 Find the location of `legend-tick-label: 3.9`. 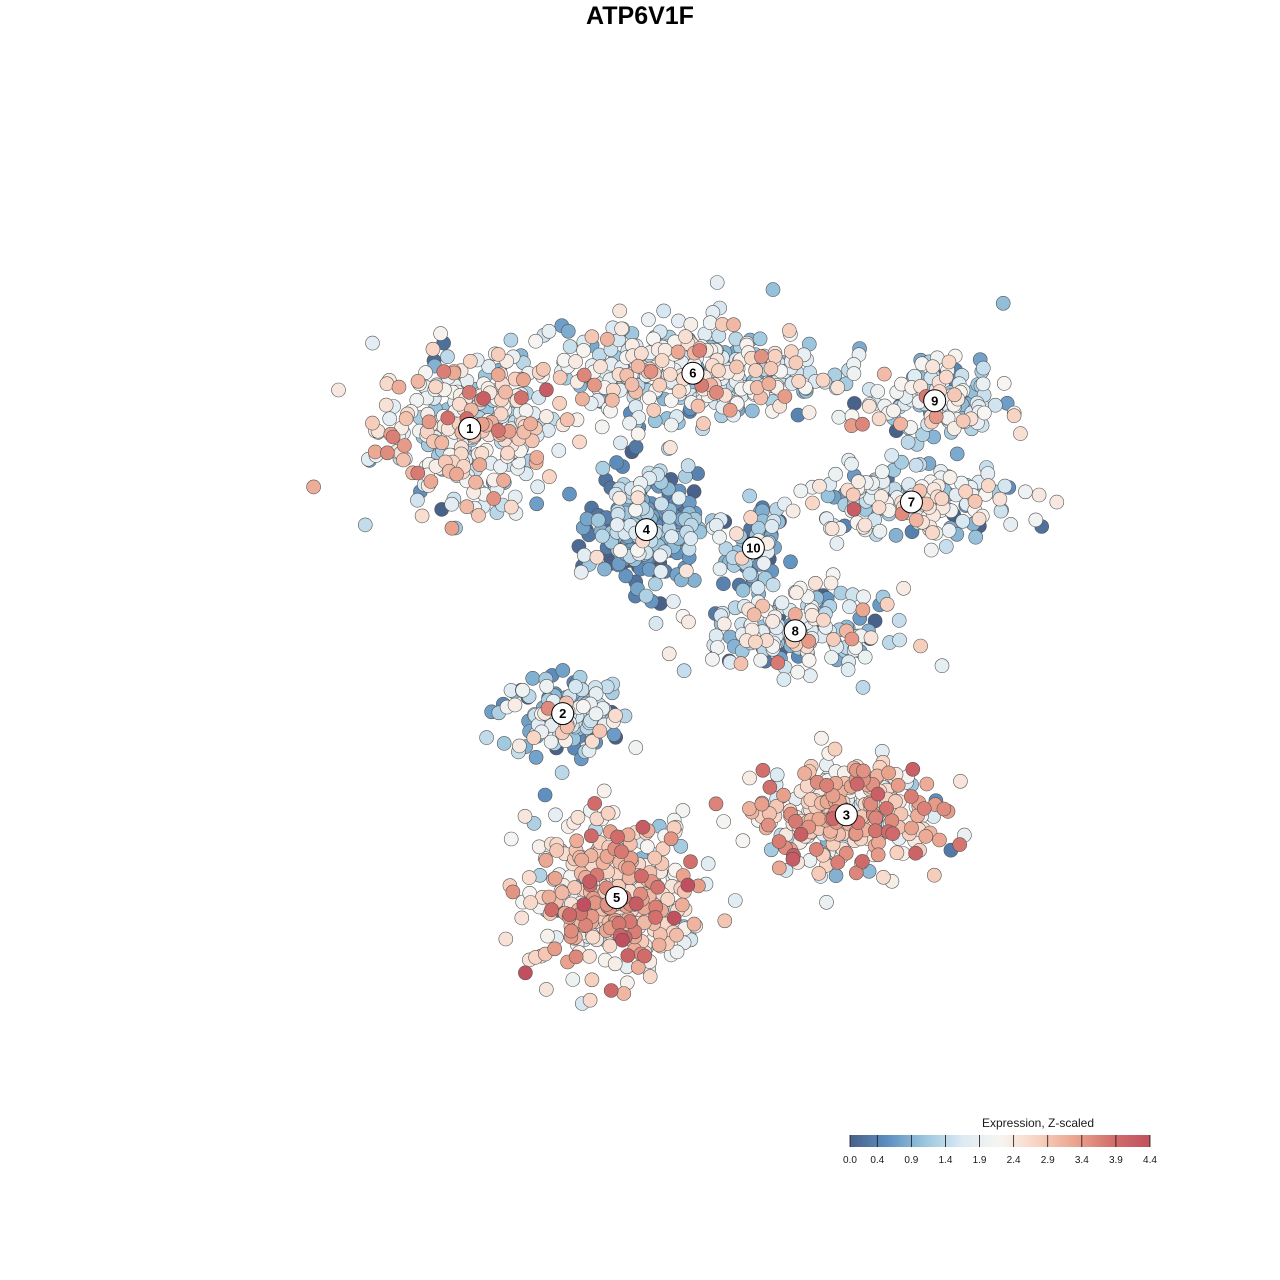

legend-tick-label: 3.9 is located at coordinates (1116, 1160).